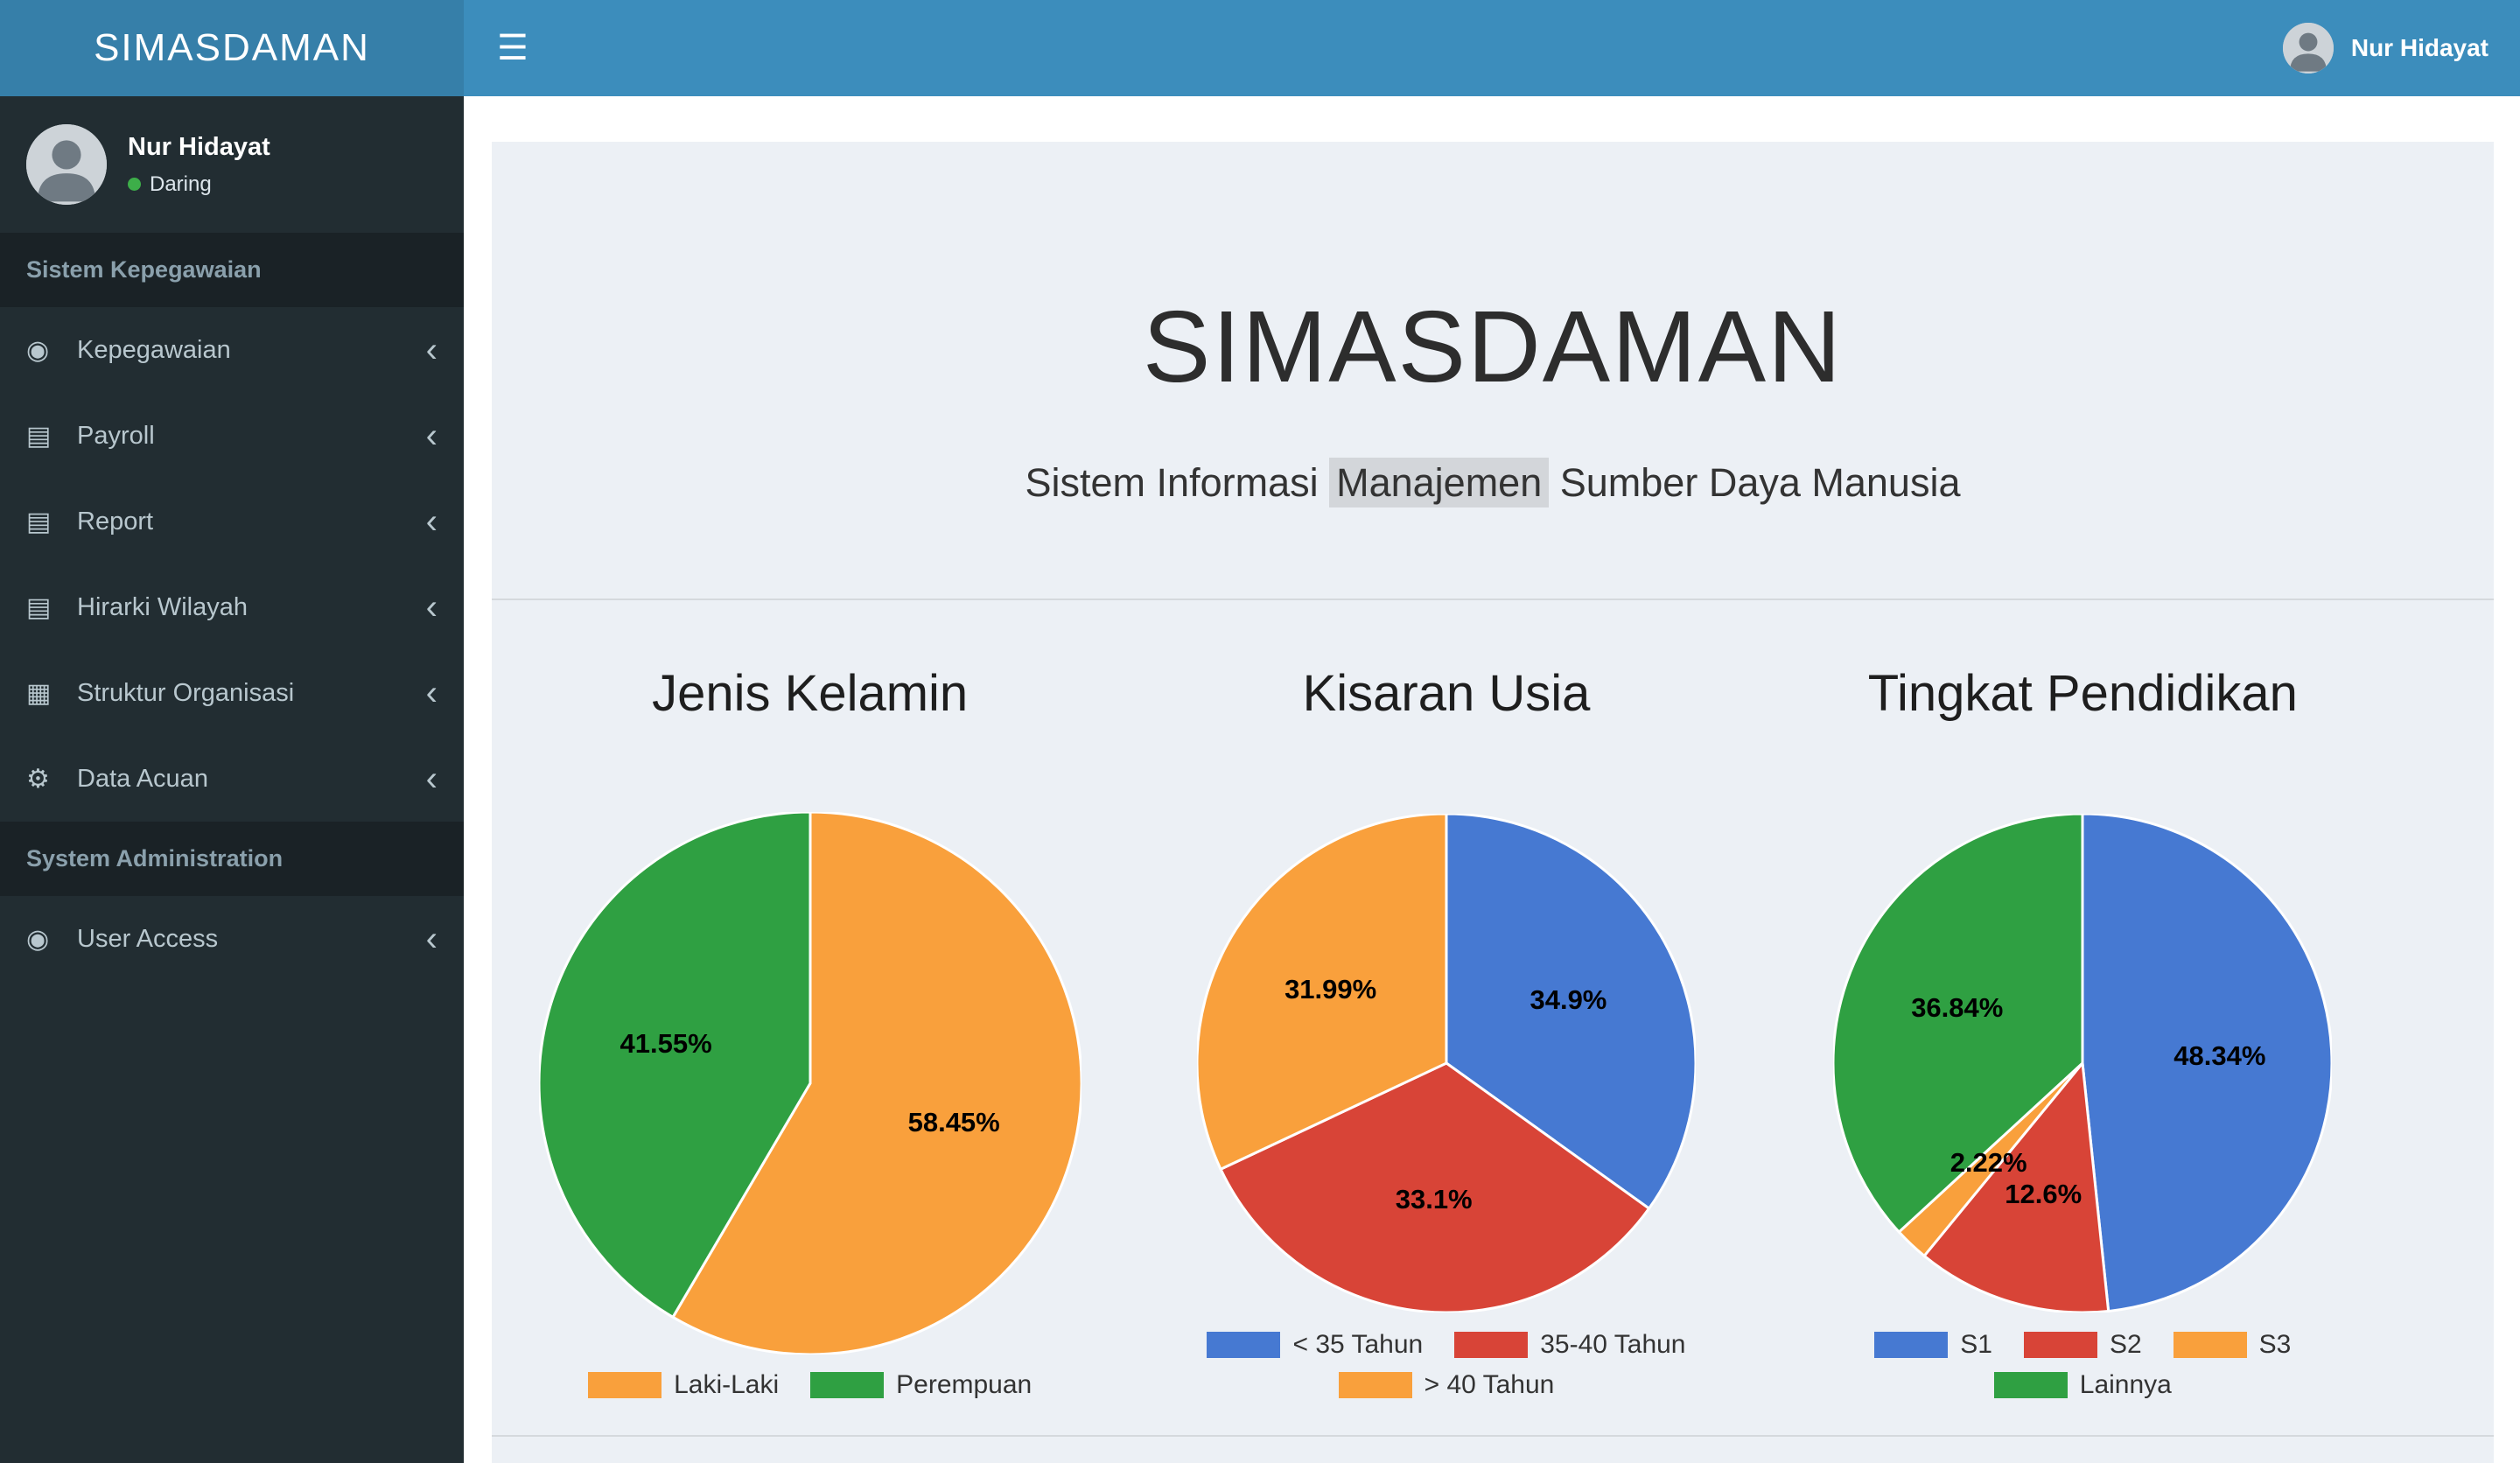  I want to click on top-bar: SIMASDAMAN ☰ Nur Hidayat, so click(1260, 48).